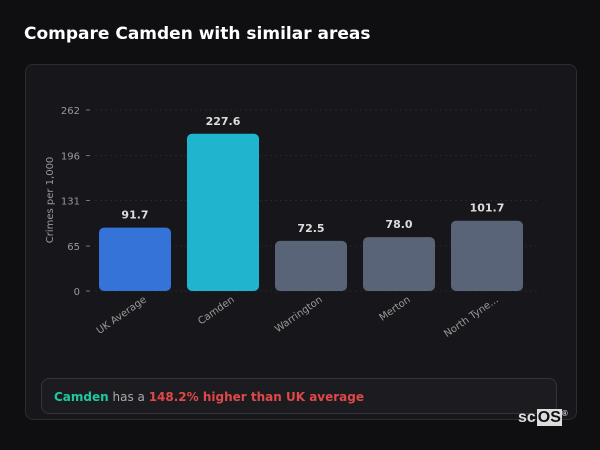  Describe the element at coordinates (77, 292) in the screenshot. I see `y-tick-label: 0` at that location.